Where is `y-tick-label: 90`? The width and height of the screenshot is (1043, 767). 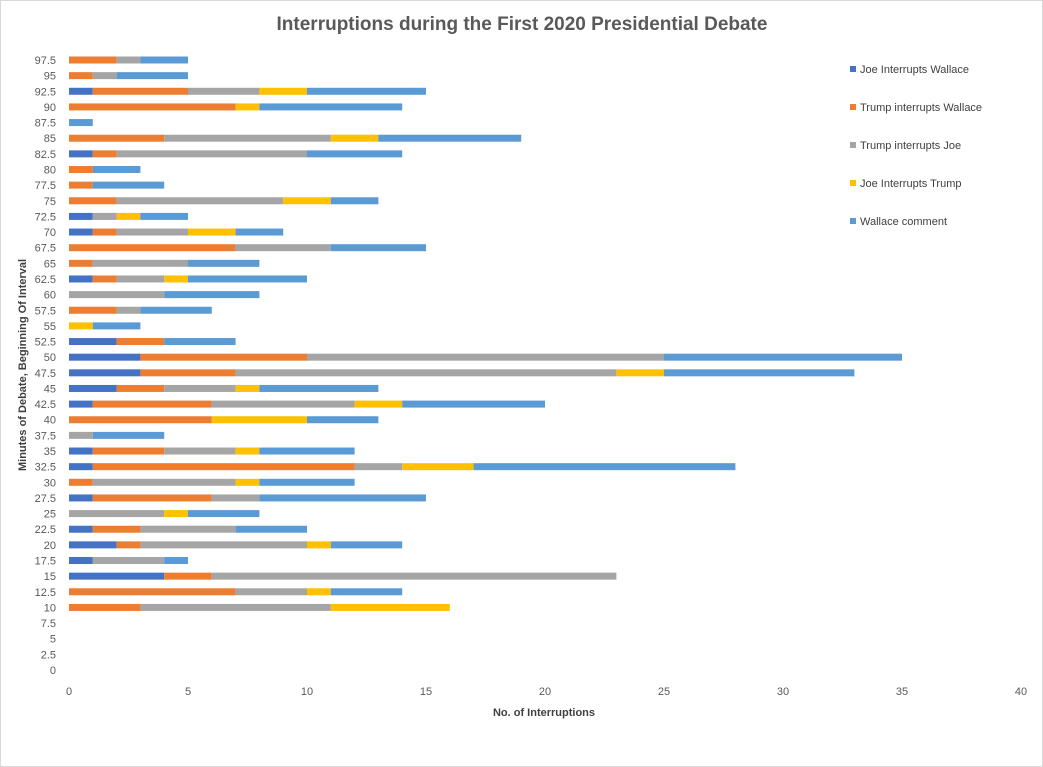 y-tick-label: 90 is located at coordinates (50, 108).